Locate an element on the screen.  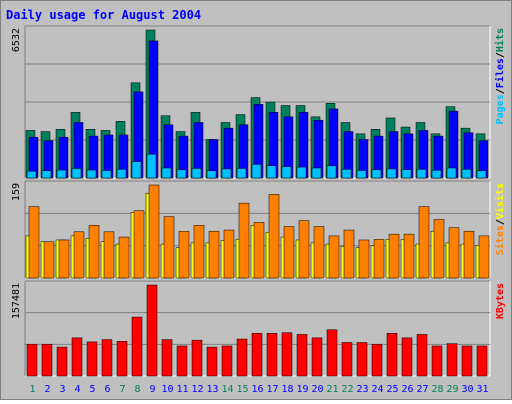
day-label-3: 3 is located at coordinates (62, 389).